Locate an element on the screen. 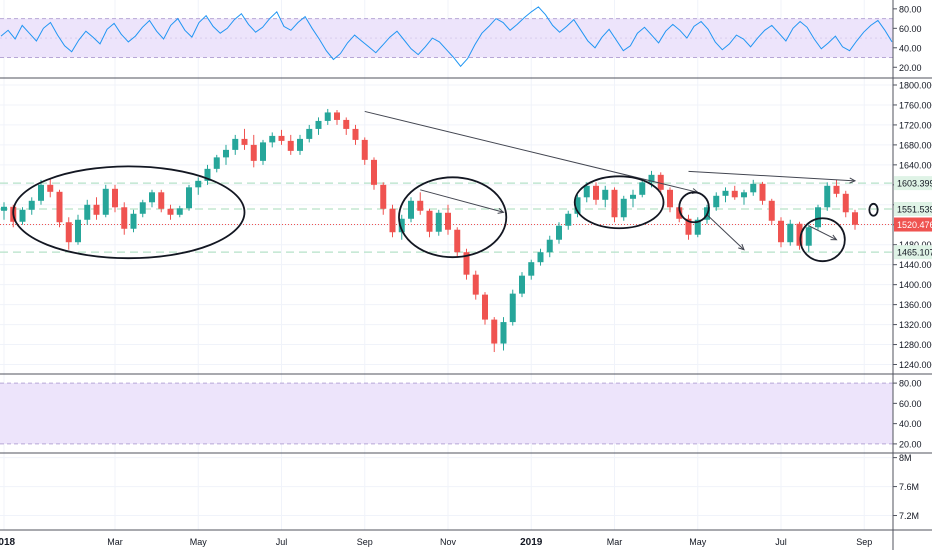 The width and height of the screenshot is (932, 555). volume-pane is located at coordinates (446, 487).